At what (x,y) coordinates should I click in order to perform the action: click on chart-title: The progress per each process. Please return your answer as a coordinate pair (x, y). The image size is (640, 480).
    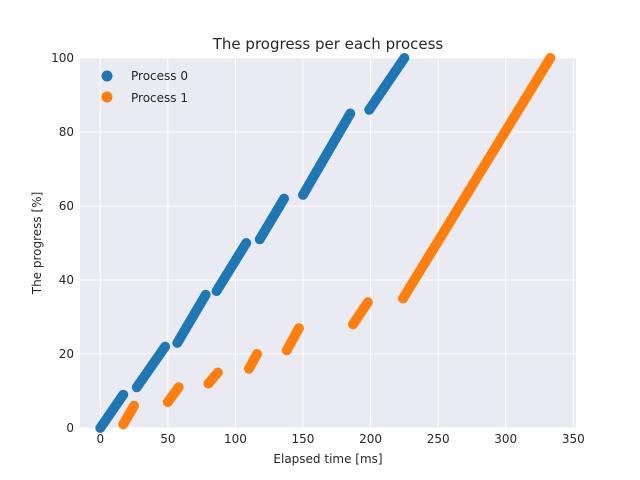
    Looking at the image, I should click on (328, 44).